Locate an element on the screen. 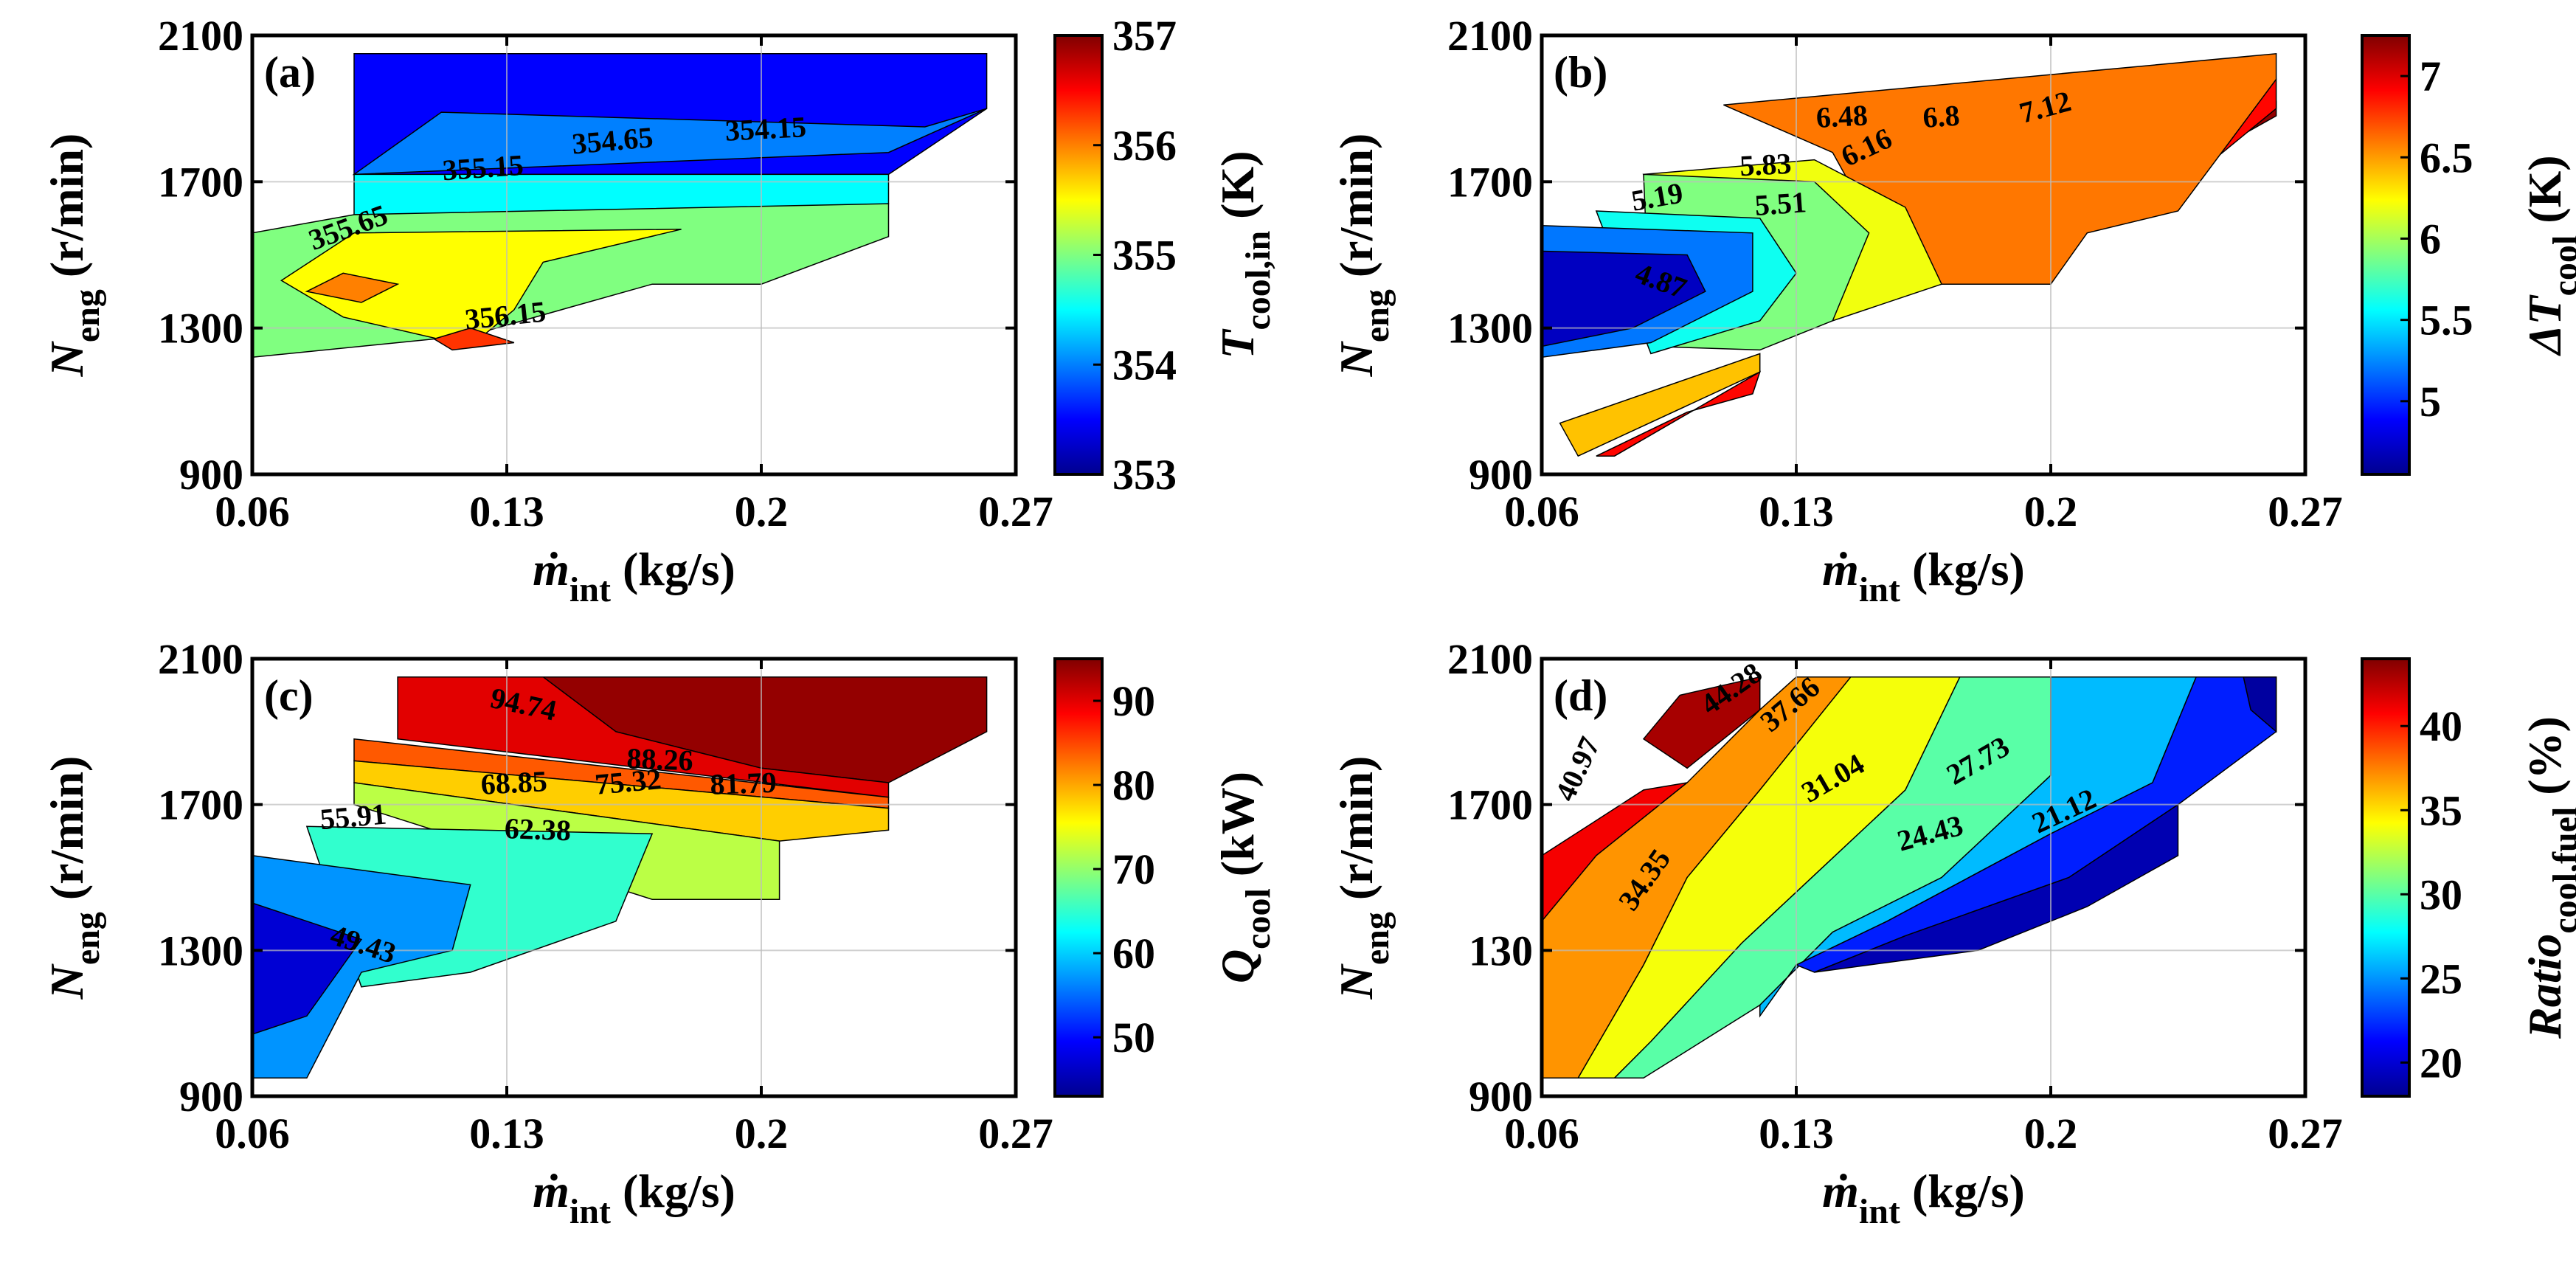 The width and height of the screenshot is (2576, 1288). contour-value-label: 75.32 is located at coordinates (629, 782).